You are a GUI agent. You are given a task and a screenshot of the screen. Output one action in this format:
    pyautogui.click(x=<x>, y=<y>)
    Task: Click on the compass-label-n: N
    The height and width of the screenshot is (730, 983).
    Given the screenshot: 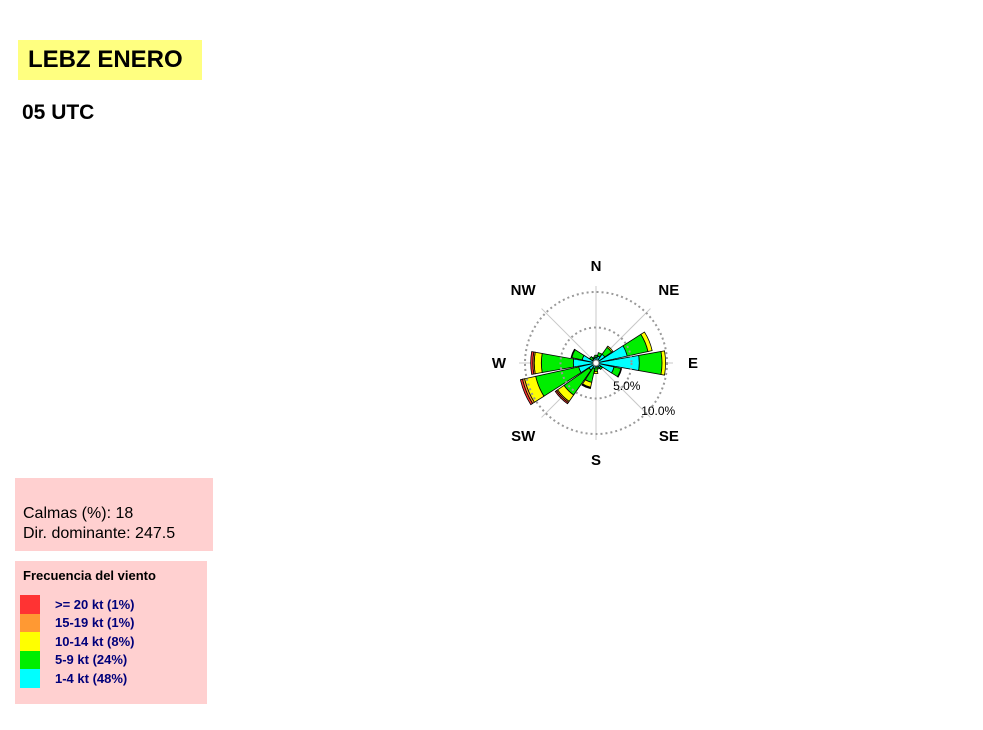 What is the action you would take?
    pyautogui.click(x=596, y=266)
    